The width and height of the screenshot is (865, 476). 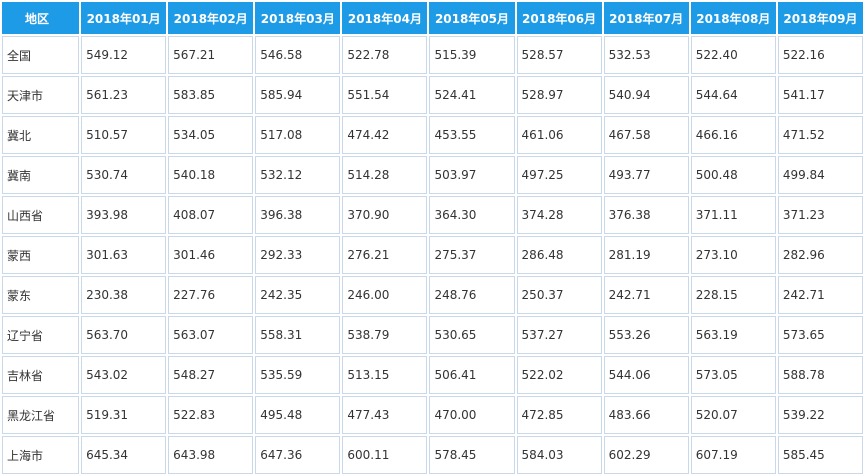 What do you see at coordinates (41, 95) in the screenshot?
I see `region-cell: 天津市` at bounding box center [41, 95].